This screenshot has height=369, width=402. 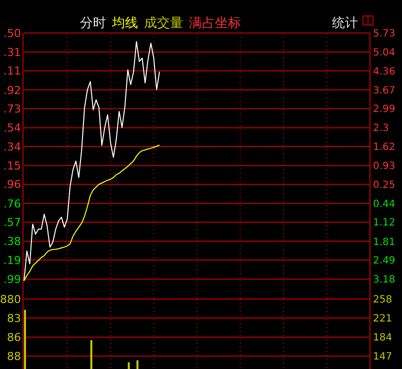 What do you see at coordinates (384, 72) in the screenshot?
I see `y-tick-label: 4.36` at bounding box center [384, 72].